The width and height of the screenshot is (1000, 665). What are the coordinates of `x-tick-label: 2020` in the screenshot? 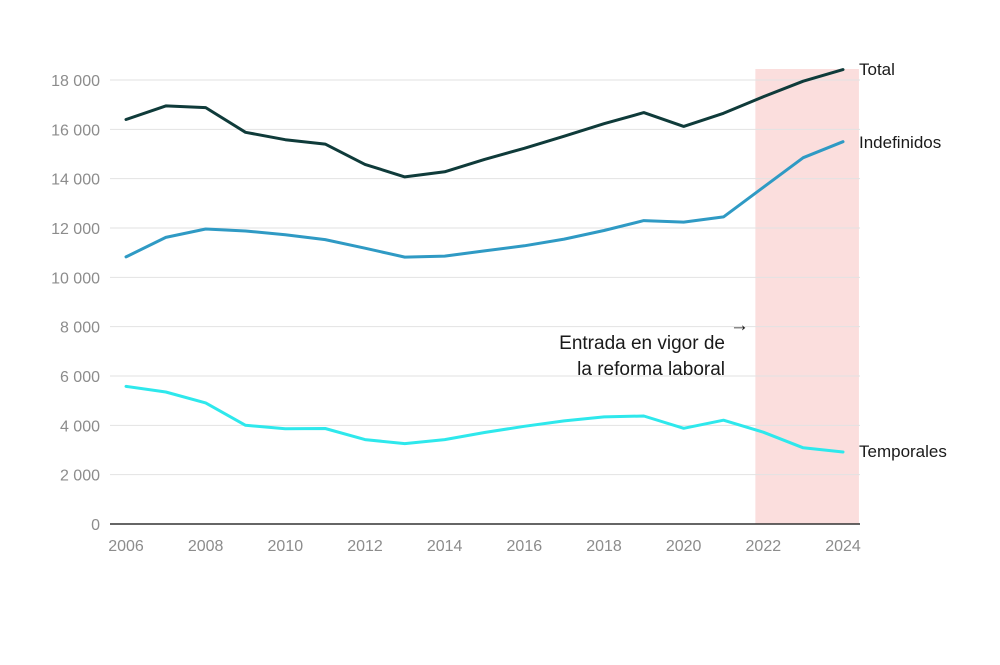 It's located at (684, 546).